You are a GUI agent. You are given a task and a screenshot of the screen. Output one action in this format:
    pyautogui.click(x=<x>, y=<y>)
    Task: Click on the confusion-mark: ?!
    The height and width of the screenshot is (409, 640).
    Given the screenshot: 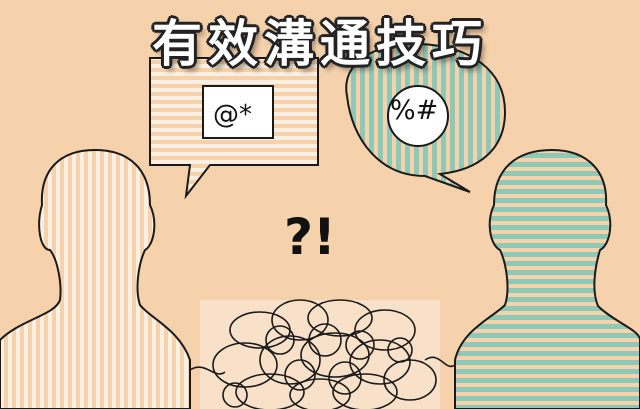 What is the action you would take?
    pyautogui.click(x=310, y=237)
    